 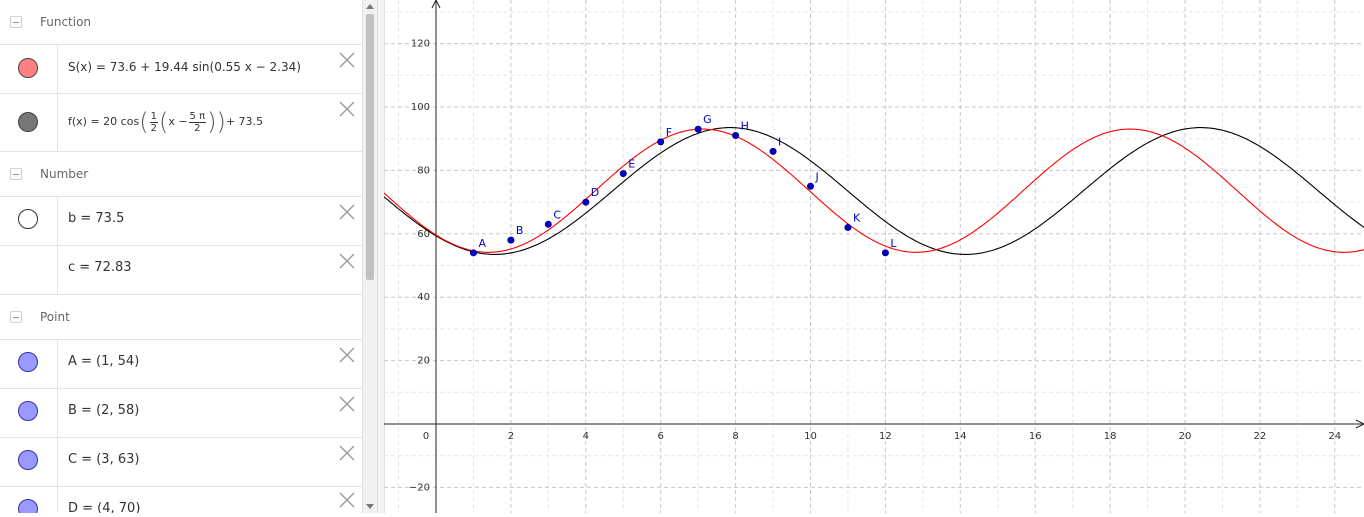 I want to click on x-tick-label: 8, so click(x=735, y=436).